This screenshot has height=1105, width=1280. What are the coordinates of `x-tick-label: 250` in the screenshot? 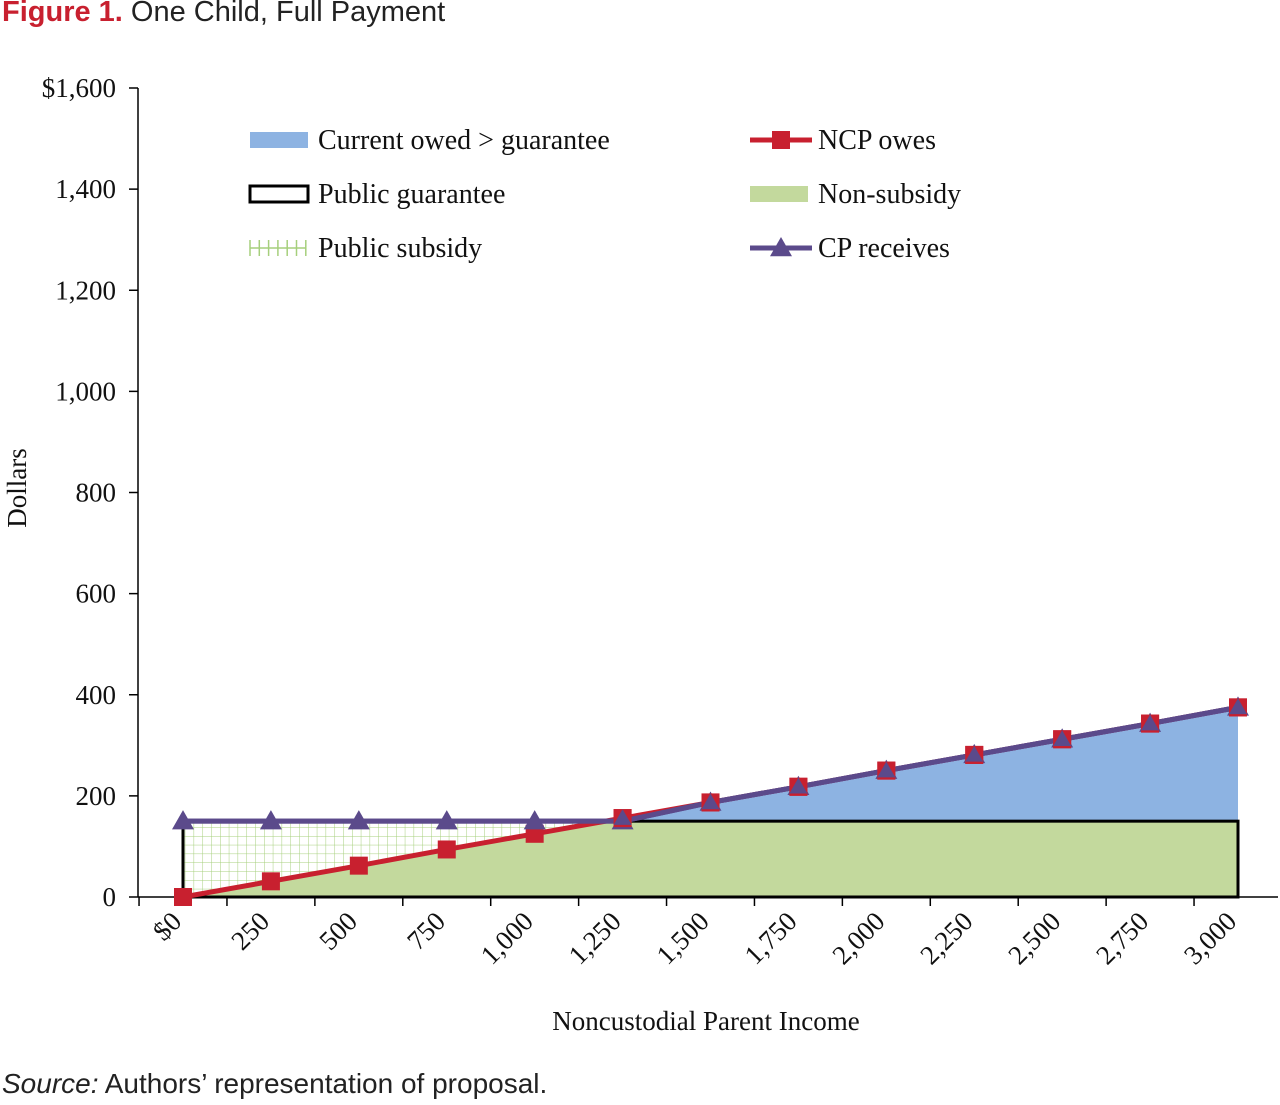 It's located at (250, 931).